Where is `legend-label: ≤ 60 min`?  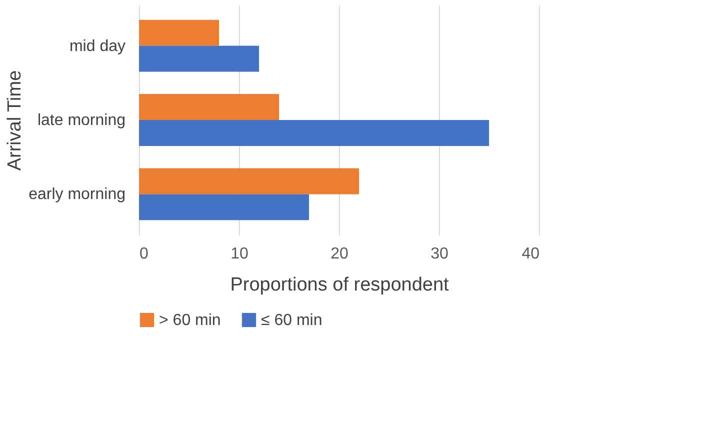 legend-label: ≤ 60 min is located at coordinates (291, 320).